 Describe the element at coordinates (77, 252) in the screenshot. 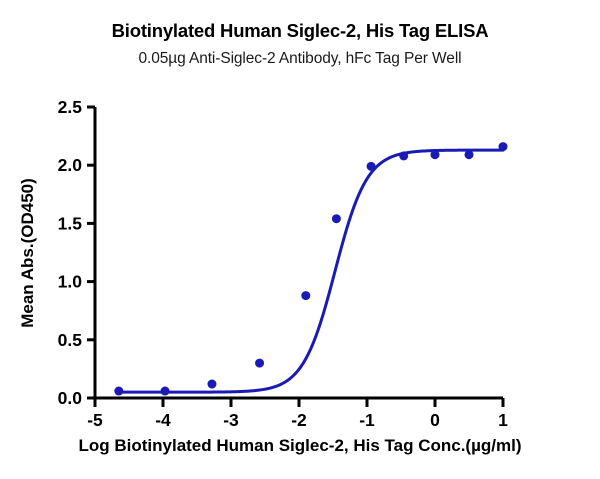

I see `y-axis: 0.0 0.5 1.0 1.5 2.0 2.5` at that location.